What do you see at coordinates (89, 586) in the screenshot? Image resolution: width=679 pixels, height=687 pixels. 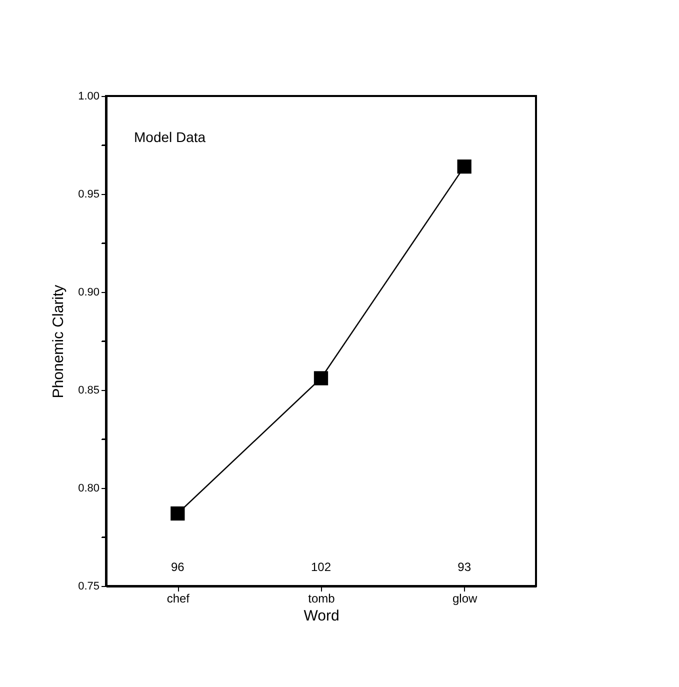 I see `y-tick-label: 0.75` at bounding box center [89, 586].